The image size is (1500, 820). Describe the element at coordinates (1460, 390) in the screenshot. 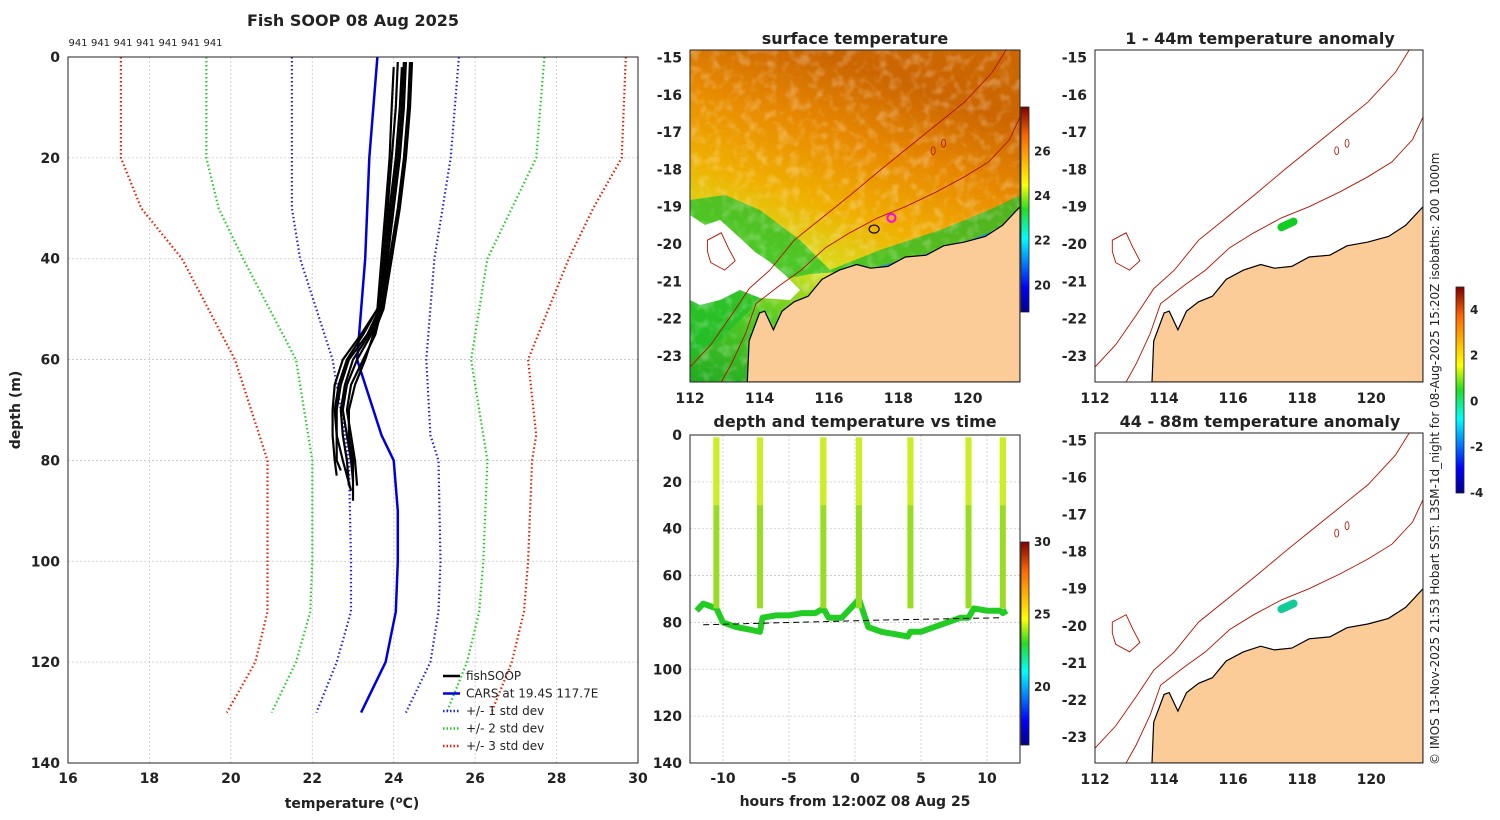

I see `anomaly-colorbar` at that location.